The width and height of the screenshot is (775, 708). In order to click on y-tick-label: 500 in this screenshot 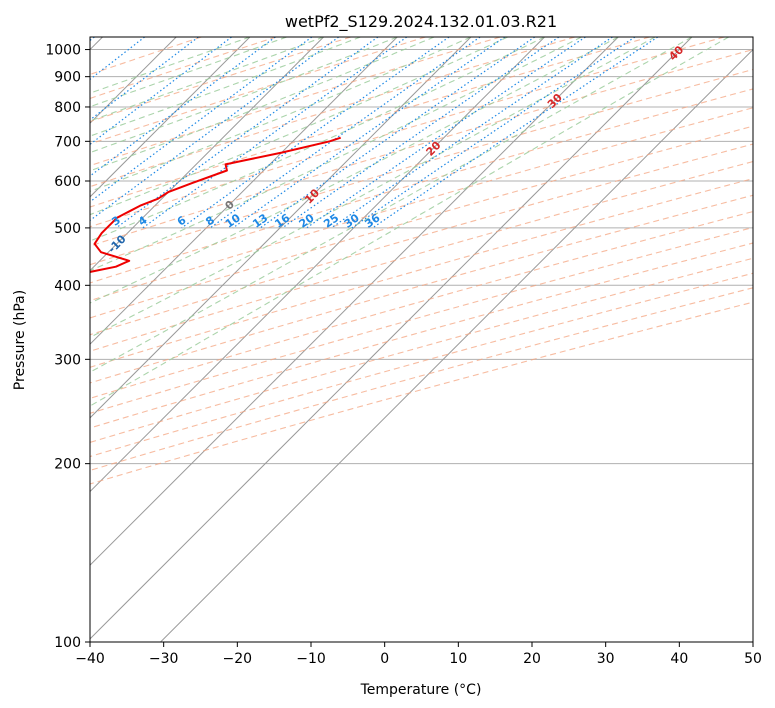, I will do `click(67, 229)`.